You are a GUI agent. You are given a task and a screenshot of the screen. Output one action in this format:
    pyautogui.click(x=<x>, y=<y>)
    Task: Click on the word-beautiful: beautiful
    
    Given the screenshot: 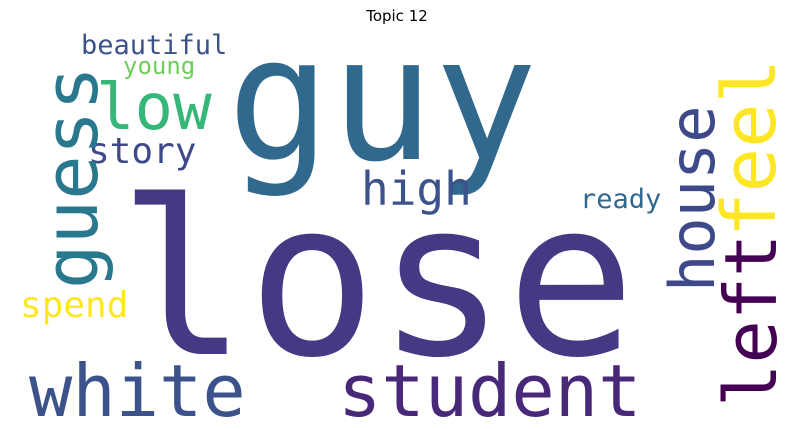 What is the action you would take?
    pyautogui.click(x=154, y=46)
    